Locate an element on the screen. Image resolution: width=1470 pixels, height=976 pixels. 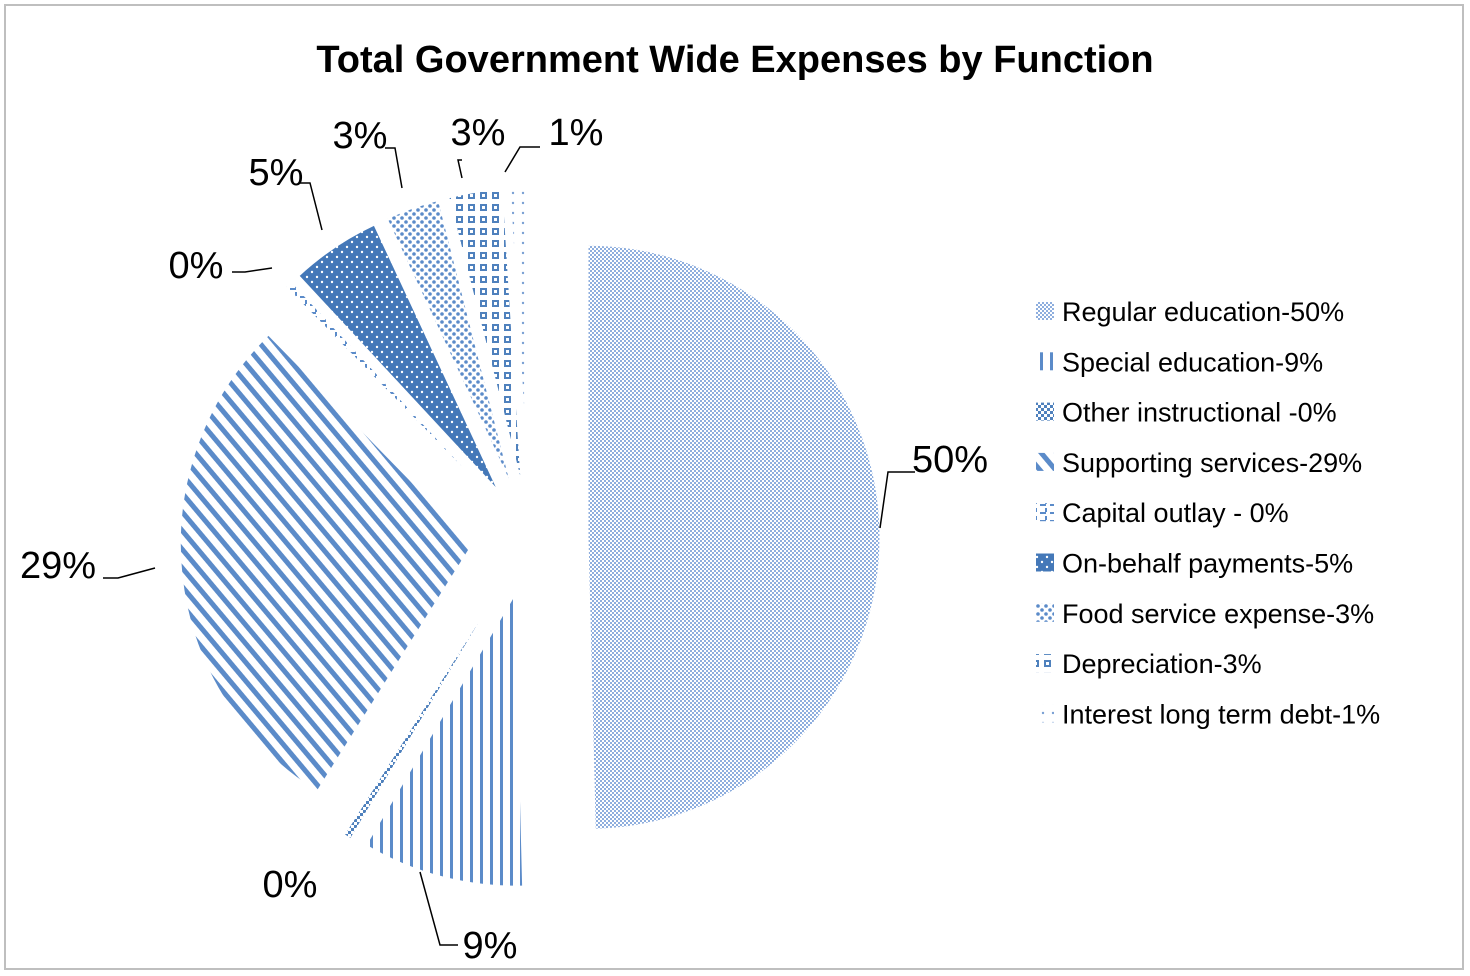
legend-label: On-behalf payments-5% is located at coordinates (1207, 564).